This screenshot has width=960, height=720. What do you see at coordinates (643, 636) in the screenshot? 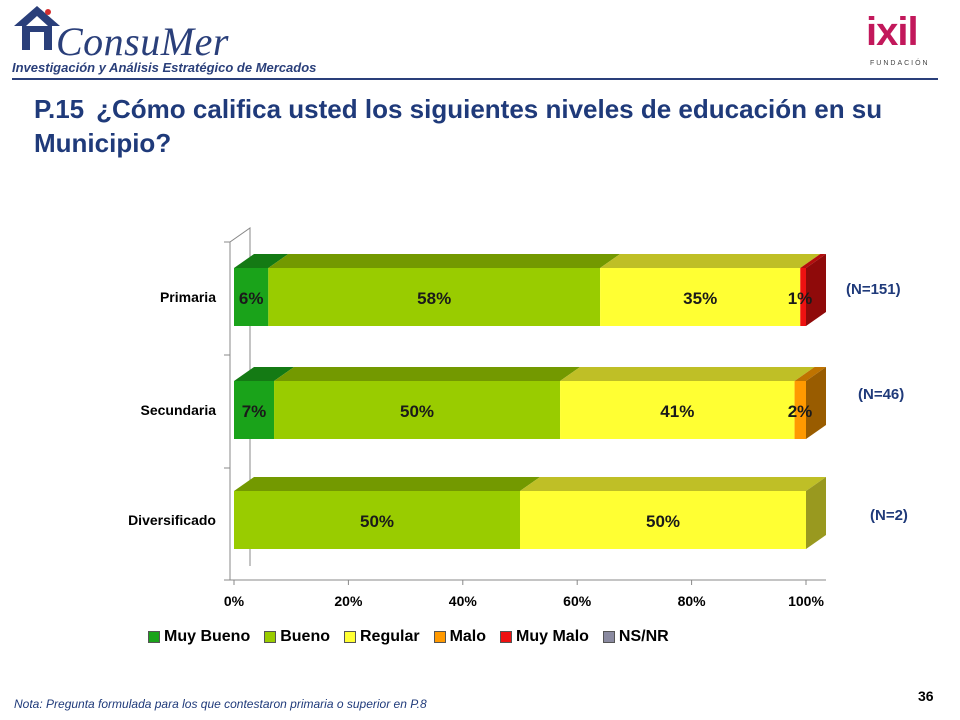
I see `legend-label-5: NS/NR` at bounding box center [643, 636].